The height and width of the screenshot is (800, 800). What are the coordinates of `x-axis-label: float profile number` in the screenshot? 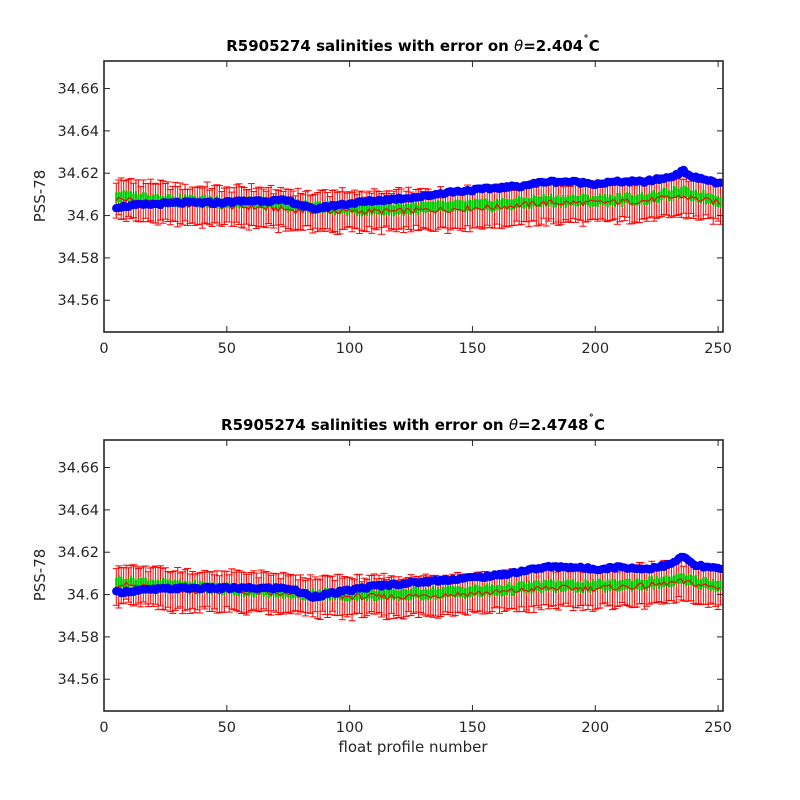 It's located at (413, 747).